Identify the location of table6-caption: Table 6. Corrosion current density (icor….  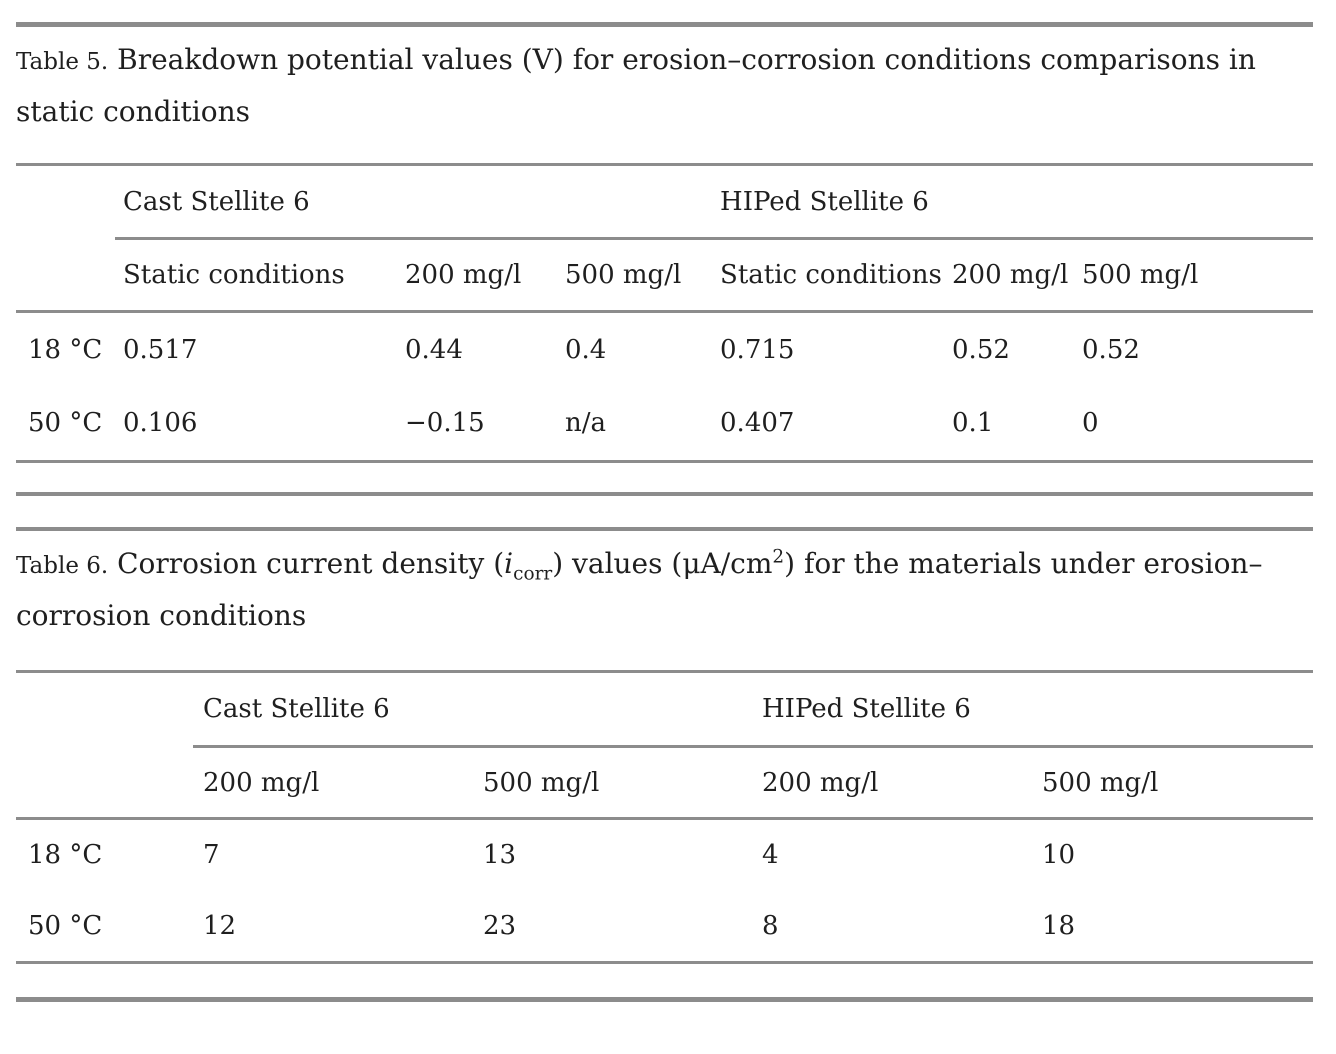
(666, 590).